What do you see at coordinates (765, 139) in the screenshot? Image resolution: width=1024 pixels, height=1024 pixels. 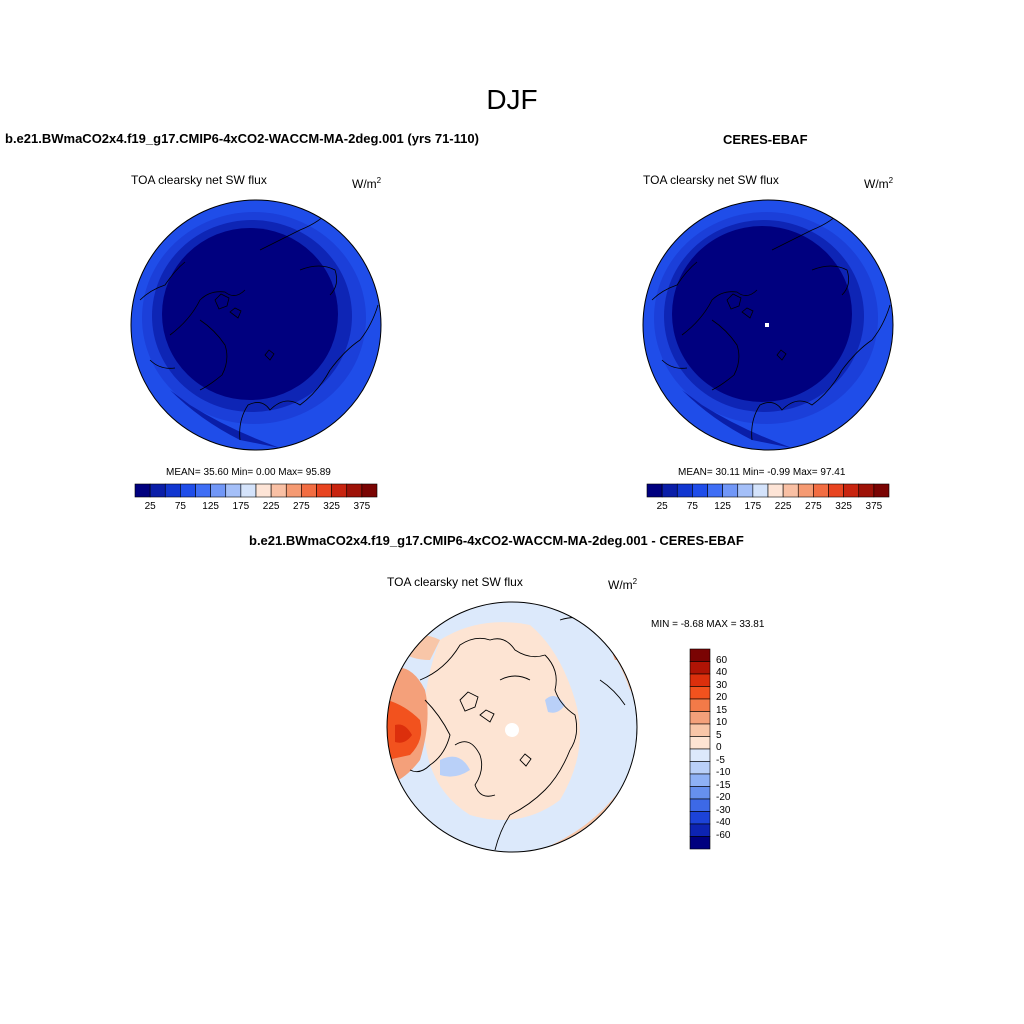 I see `obs-case-title: CERES-EBAF` at bounding box center [765, 139].